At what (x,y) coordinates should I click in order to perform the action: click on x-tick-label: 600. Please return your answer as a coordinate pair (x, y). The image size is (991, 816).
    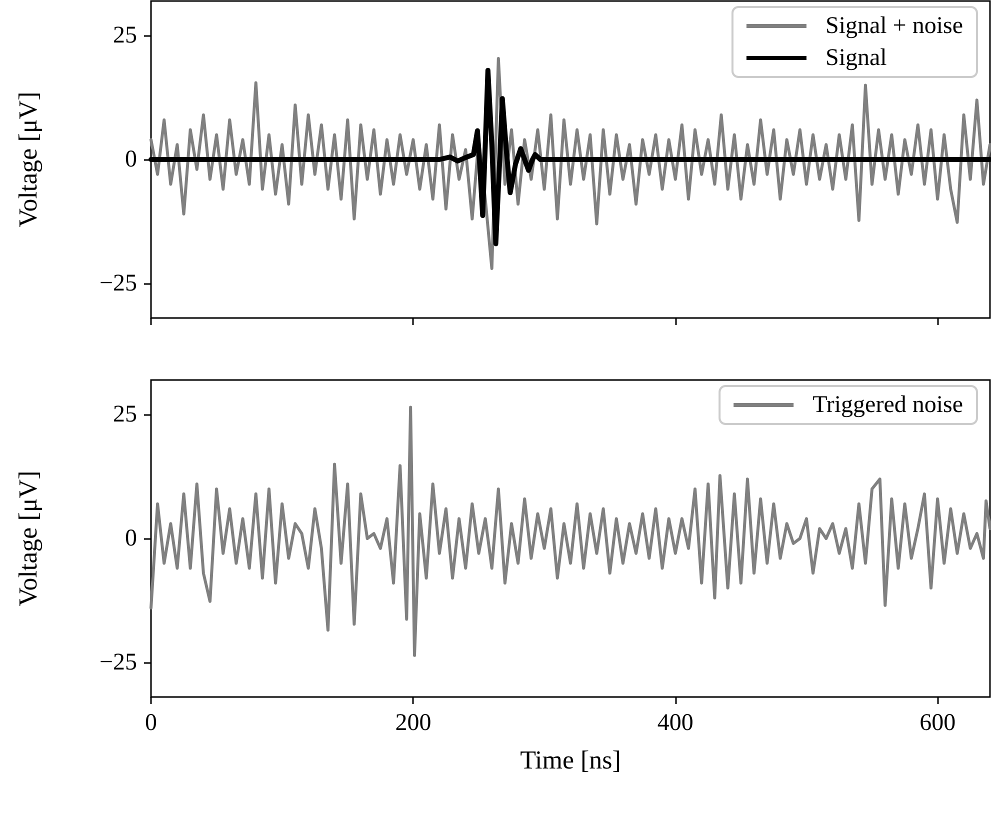
    Looking at the image, I should click on (938, 723).